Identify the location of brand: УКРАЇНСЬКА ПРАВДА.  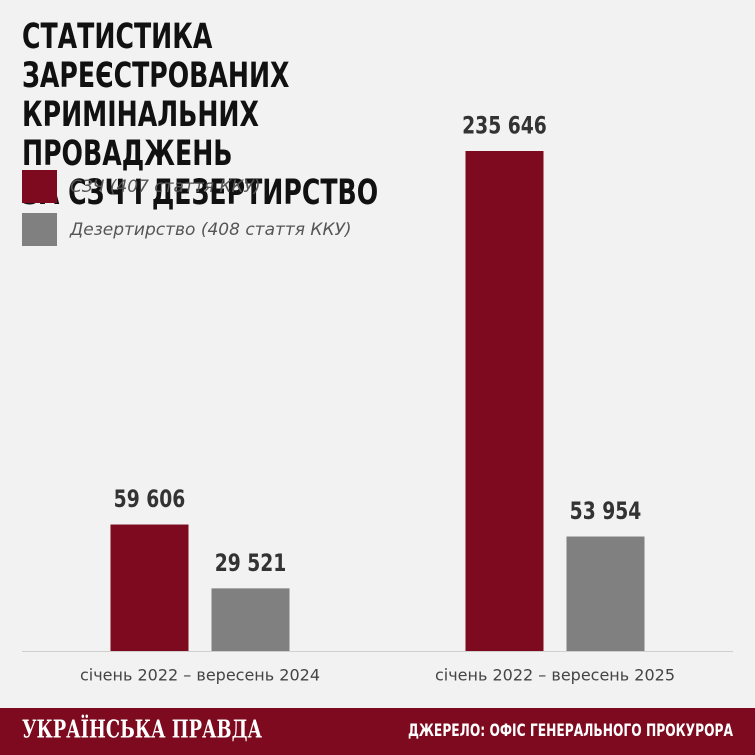
(142, 729).